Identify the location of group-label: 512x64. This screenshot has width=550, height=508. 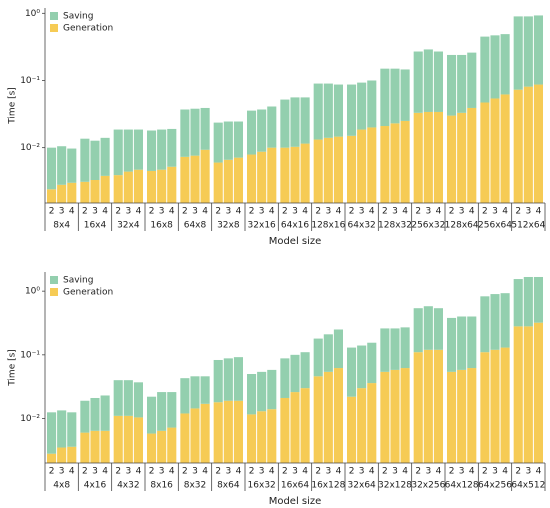
(528, 226).